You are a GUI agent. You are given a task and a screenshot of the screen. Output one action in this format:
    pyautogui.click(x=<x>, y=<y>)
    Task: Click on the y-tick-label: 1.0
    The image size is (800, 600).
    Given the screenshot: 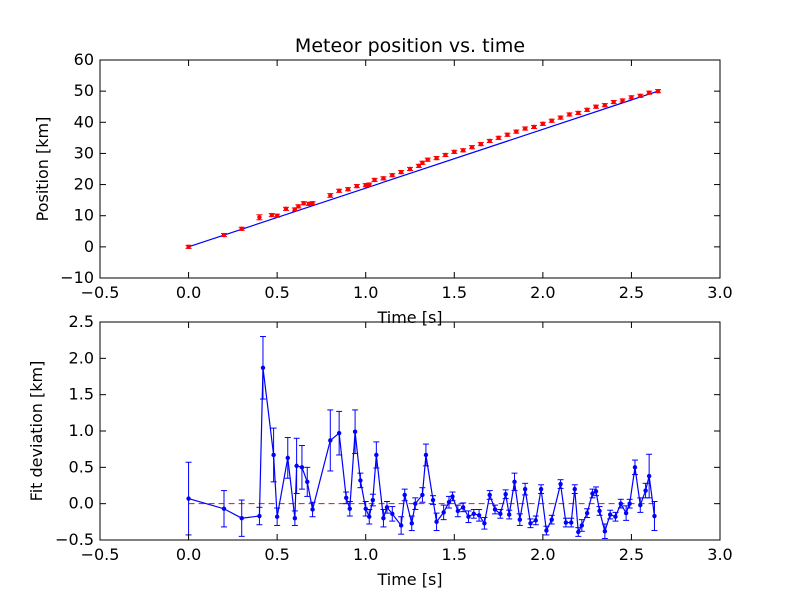 What is the action you would take?
    pyautogui.click(x=81, y=430)
    